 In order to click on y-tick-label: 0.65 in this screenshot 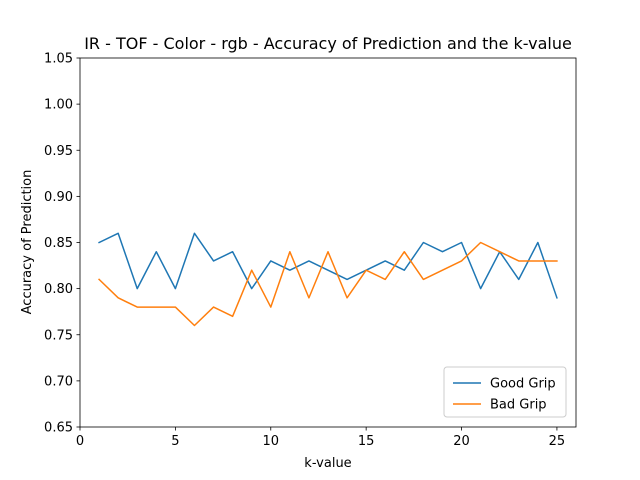, I will do `click(58, 428)`.